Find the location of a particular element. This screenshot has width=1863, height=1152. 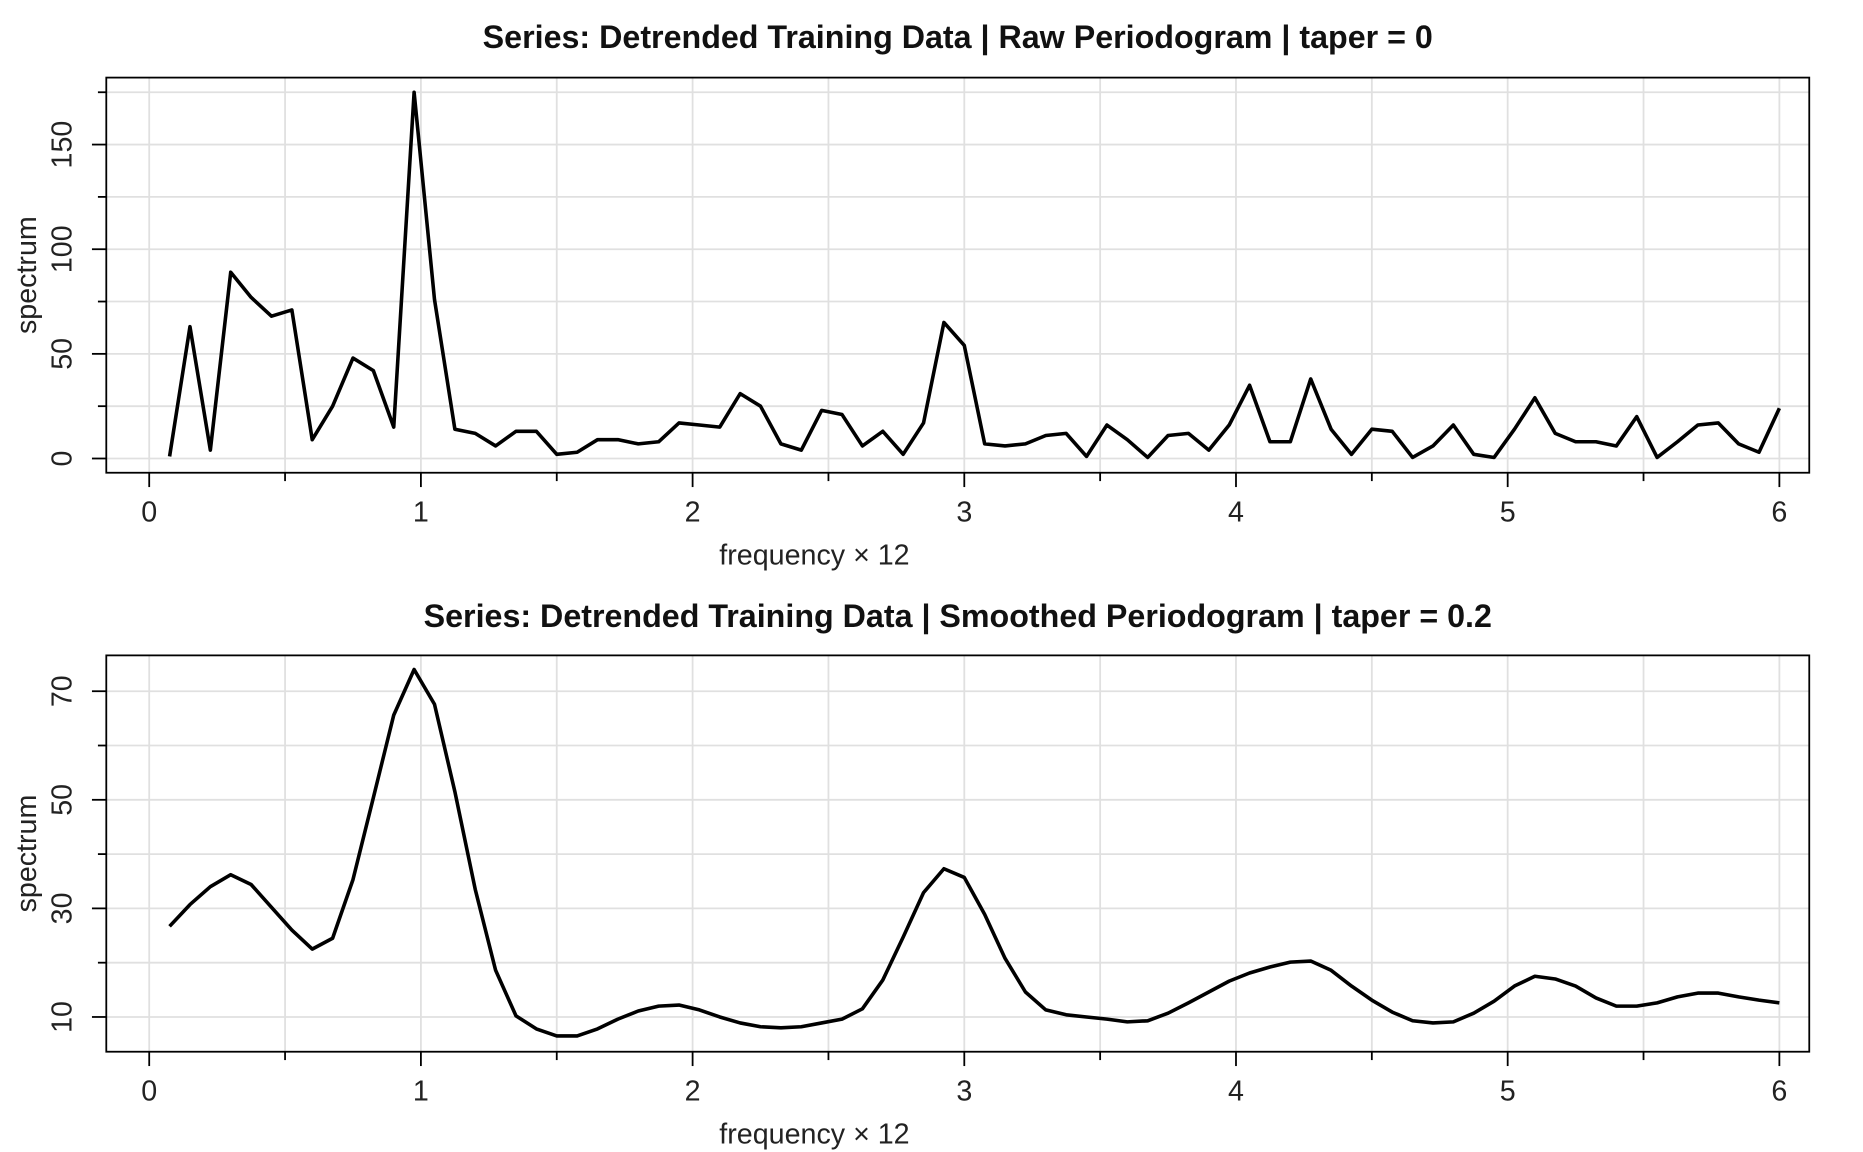

y-tick-label: 70 is located at coordinates (63, 691).